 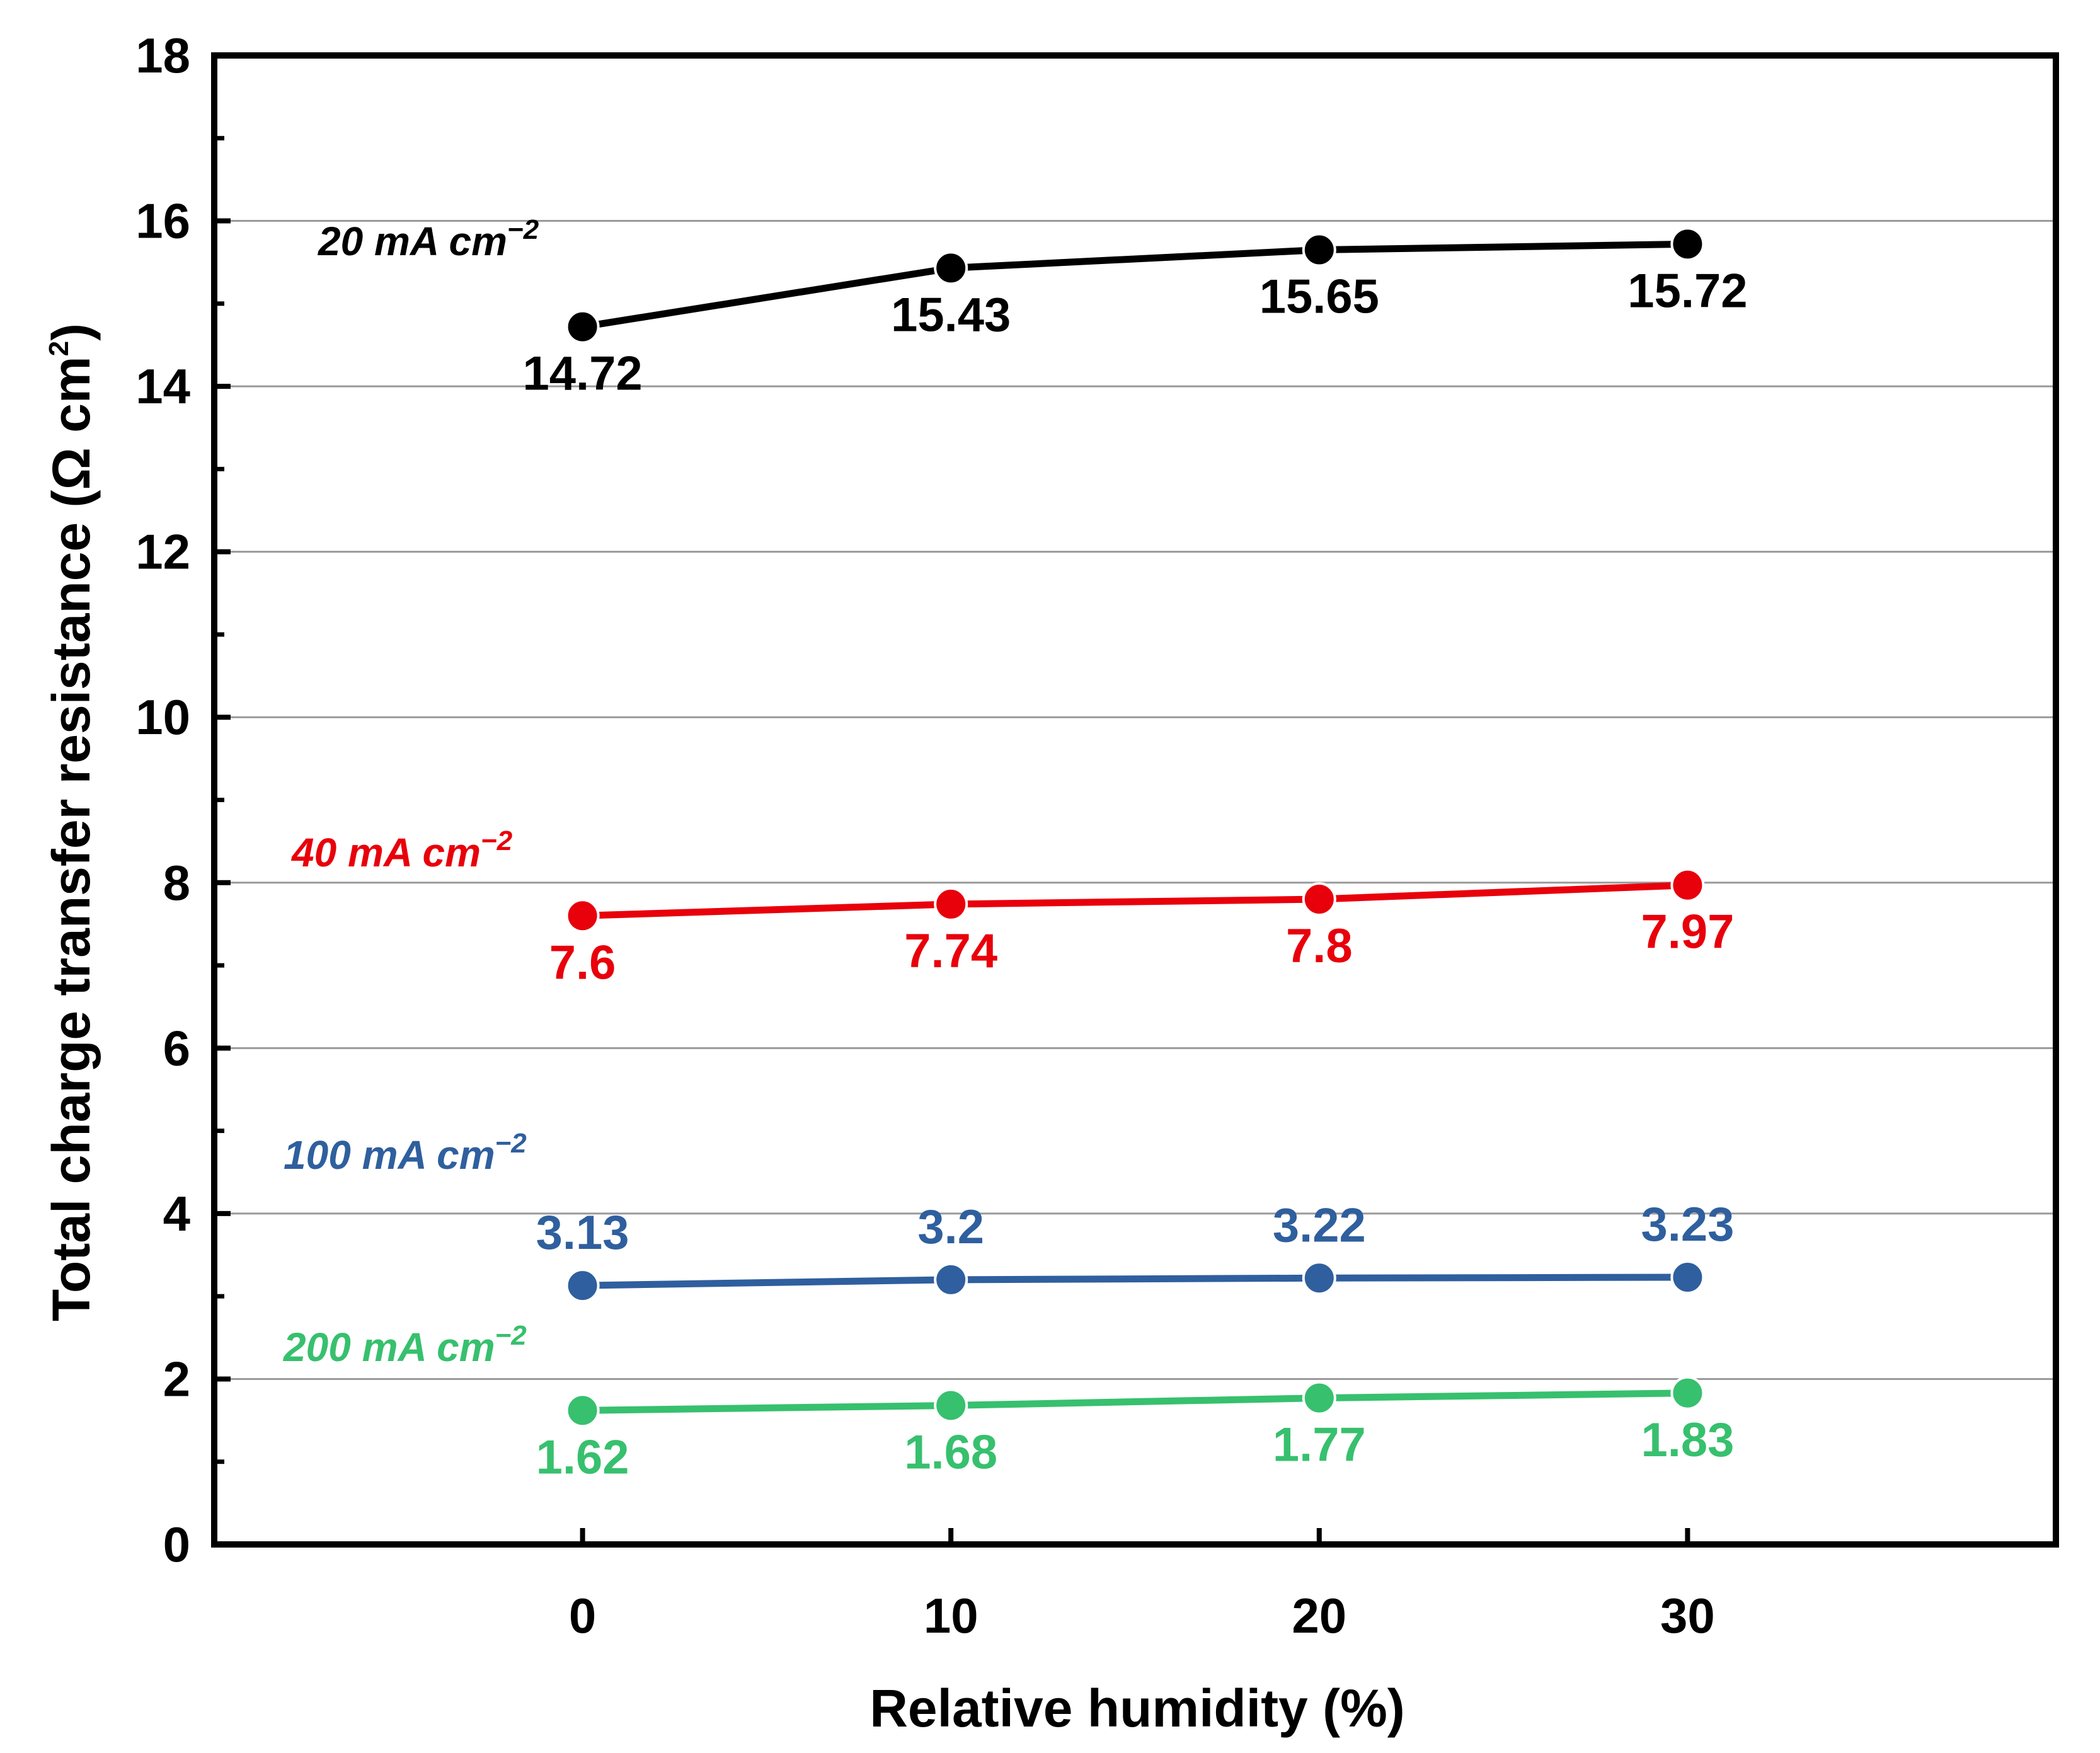 I want to click on series-group: 7.6 7.74 7.8 7.97 40 mA cm−2, so click(x=1012, y=907).